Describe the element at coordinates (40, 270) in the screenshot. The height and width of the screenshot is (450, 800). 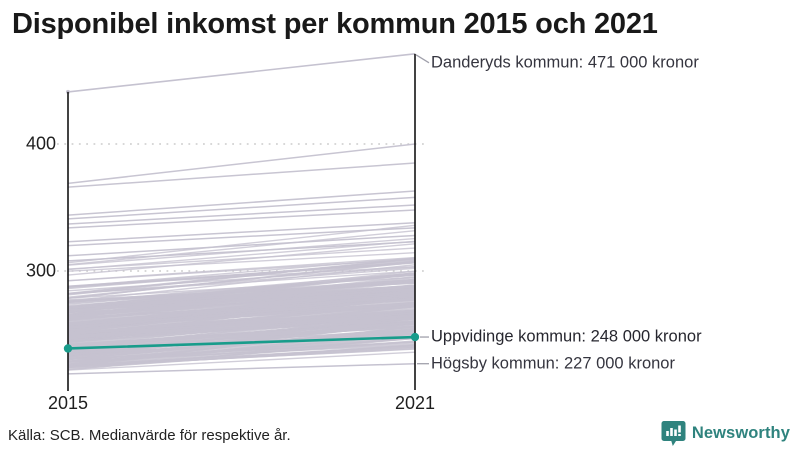
I see `y-axis-tick-300: 300` at that location.